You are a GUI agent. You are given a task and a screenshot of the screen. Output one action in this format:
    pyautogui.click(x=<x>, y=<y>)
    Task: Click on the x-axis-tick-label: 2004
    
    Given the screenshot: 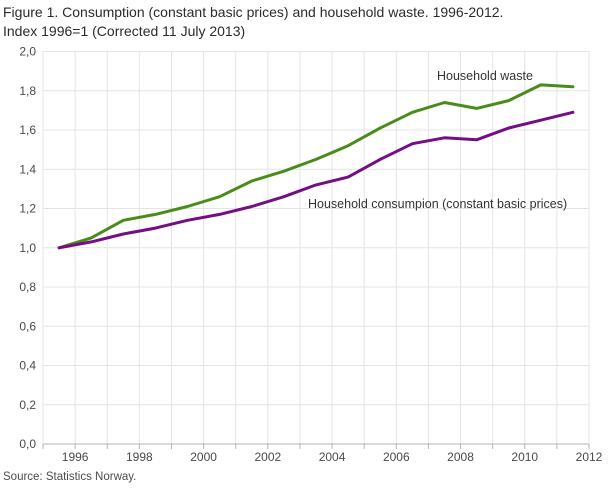 What is the action you would take?
    pyautogui.click(x=332, y=457)
    